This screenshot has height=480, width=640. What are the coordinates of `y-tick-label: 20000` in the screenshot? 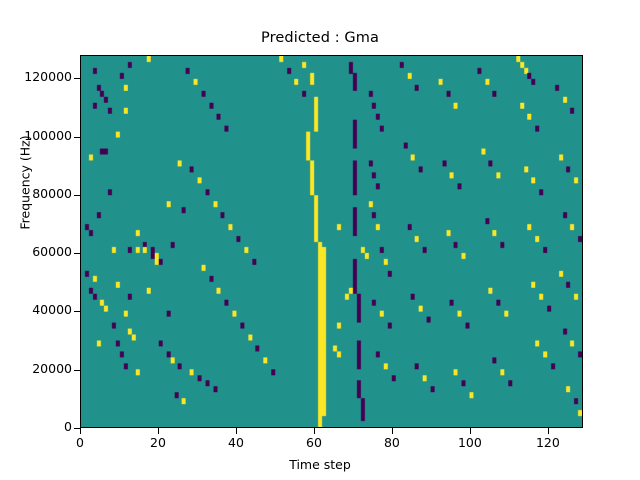 It's located at (52, 368).